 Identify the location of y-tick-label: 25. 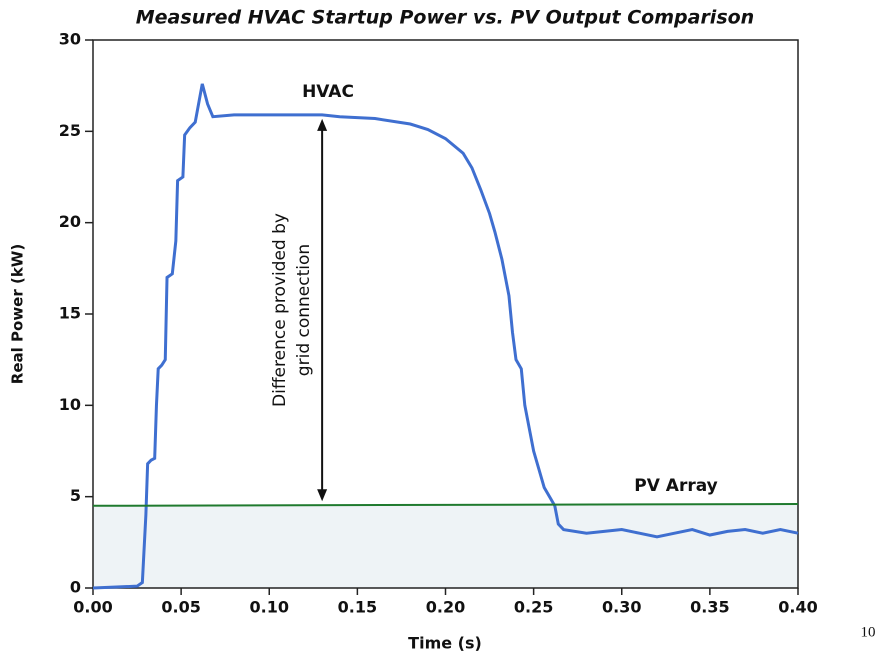
(70, 130).